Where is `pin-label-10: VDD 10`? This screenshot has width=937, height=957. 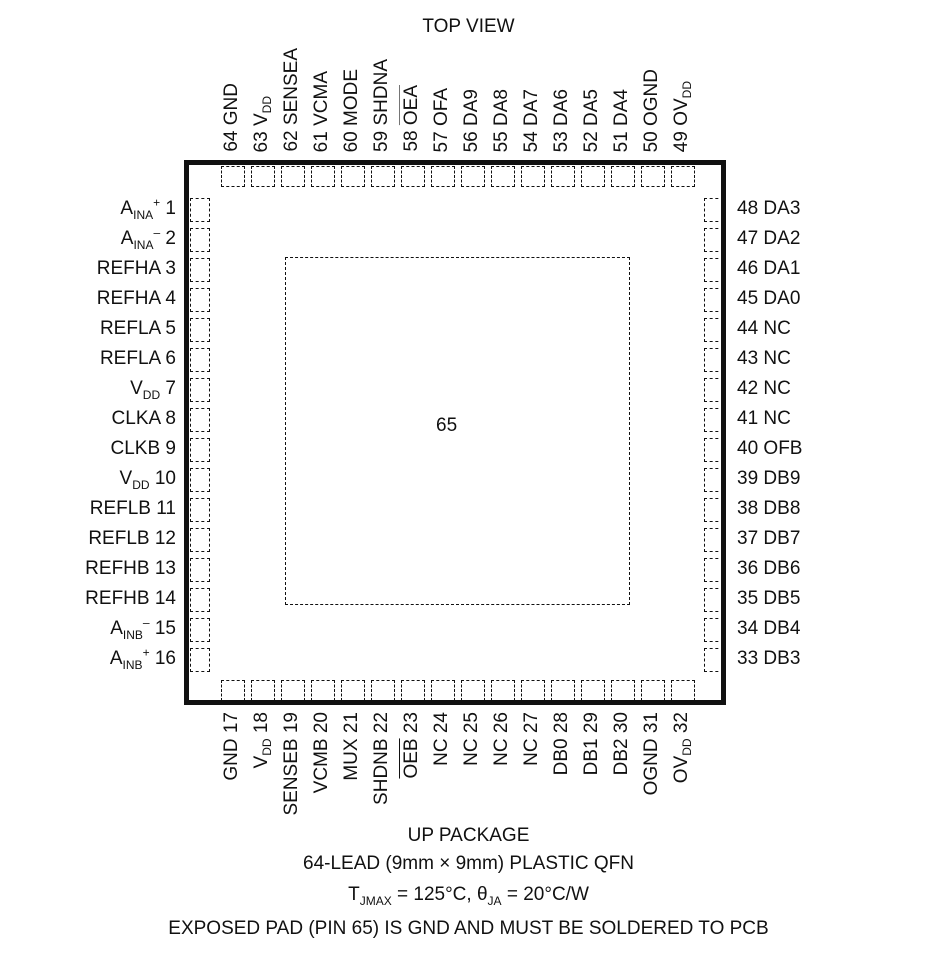
pin-label-10: VDD 10 is located at coordinates (148, 480).